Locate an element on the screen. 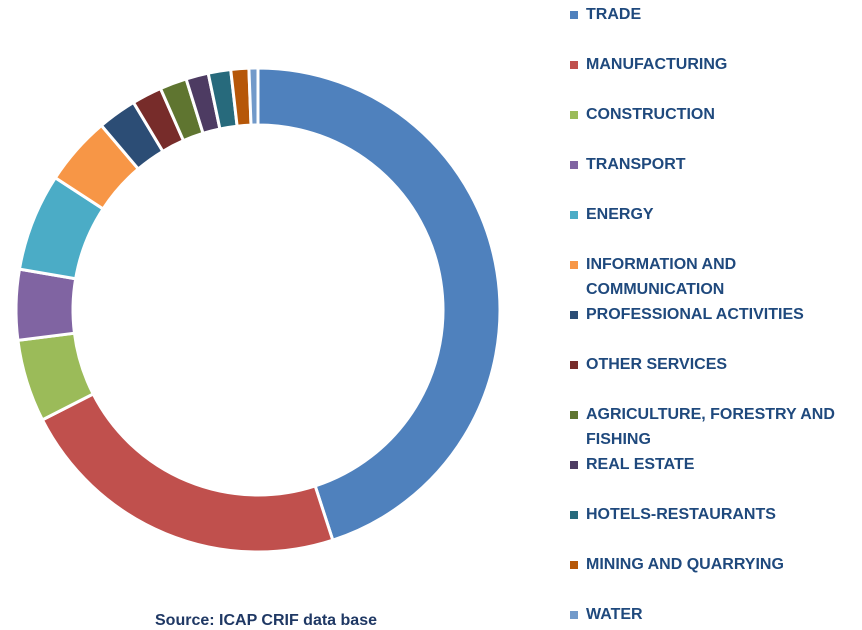 Image resolution: width=862 pixels, height=630 pixels. legend-label: REAL ESTATE is located at coordinates (640, 464).